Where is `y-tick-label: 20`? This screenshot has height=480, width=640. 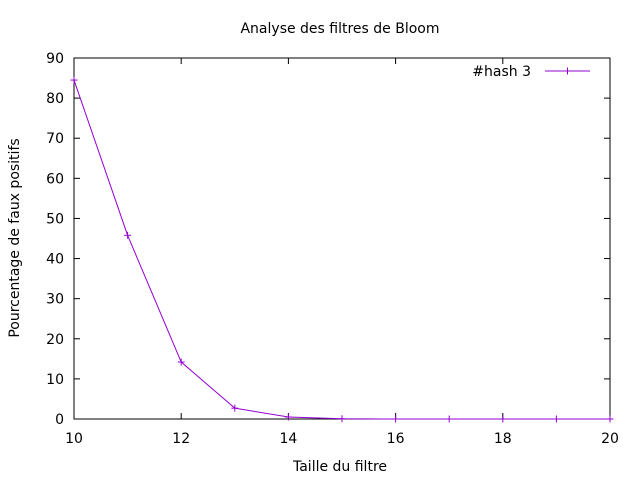
y-tick-label: 20 is located at coordinates (55, 340).